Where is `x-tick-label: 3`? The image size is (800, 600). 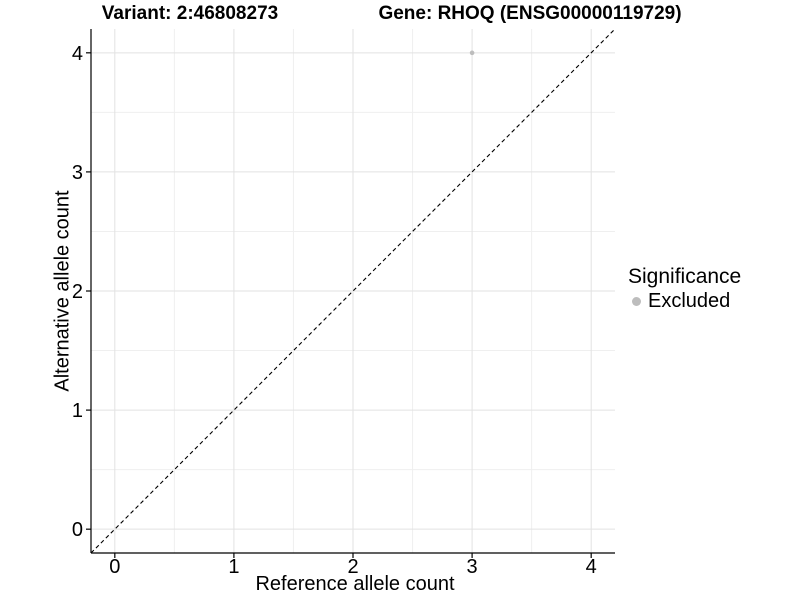
x-tick-label: 3 is located at coordinates (472, 567).